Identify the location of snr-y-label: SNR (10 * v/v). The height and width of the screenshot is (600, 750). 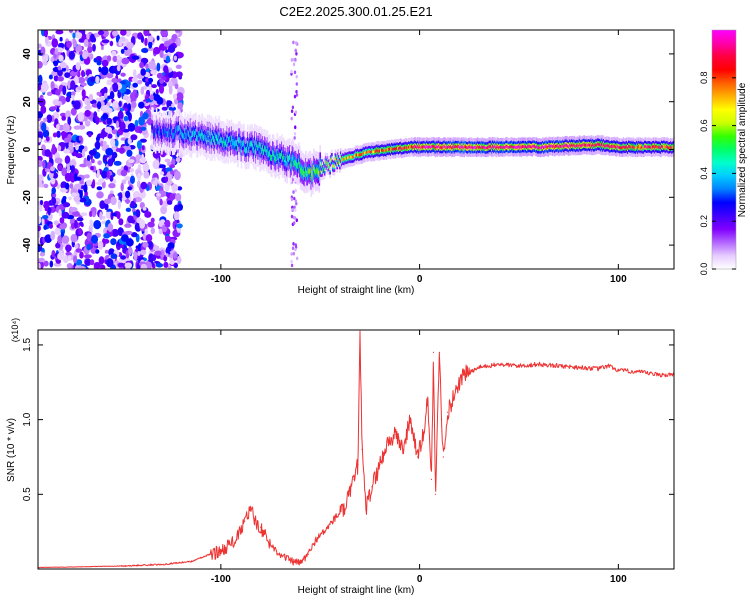
(11, 450).